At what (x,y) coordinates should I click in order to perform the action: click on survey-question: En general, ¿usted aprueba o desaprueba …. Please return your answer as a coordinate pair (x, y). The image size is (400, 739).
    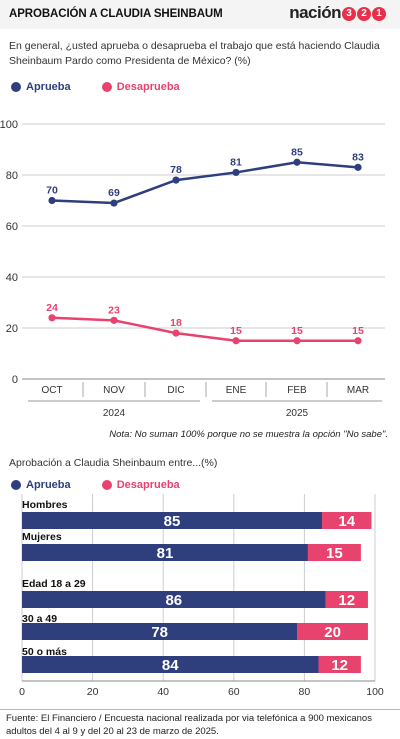
    Looking at the image, I should click on (194, 53).